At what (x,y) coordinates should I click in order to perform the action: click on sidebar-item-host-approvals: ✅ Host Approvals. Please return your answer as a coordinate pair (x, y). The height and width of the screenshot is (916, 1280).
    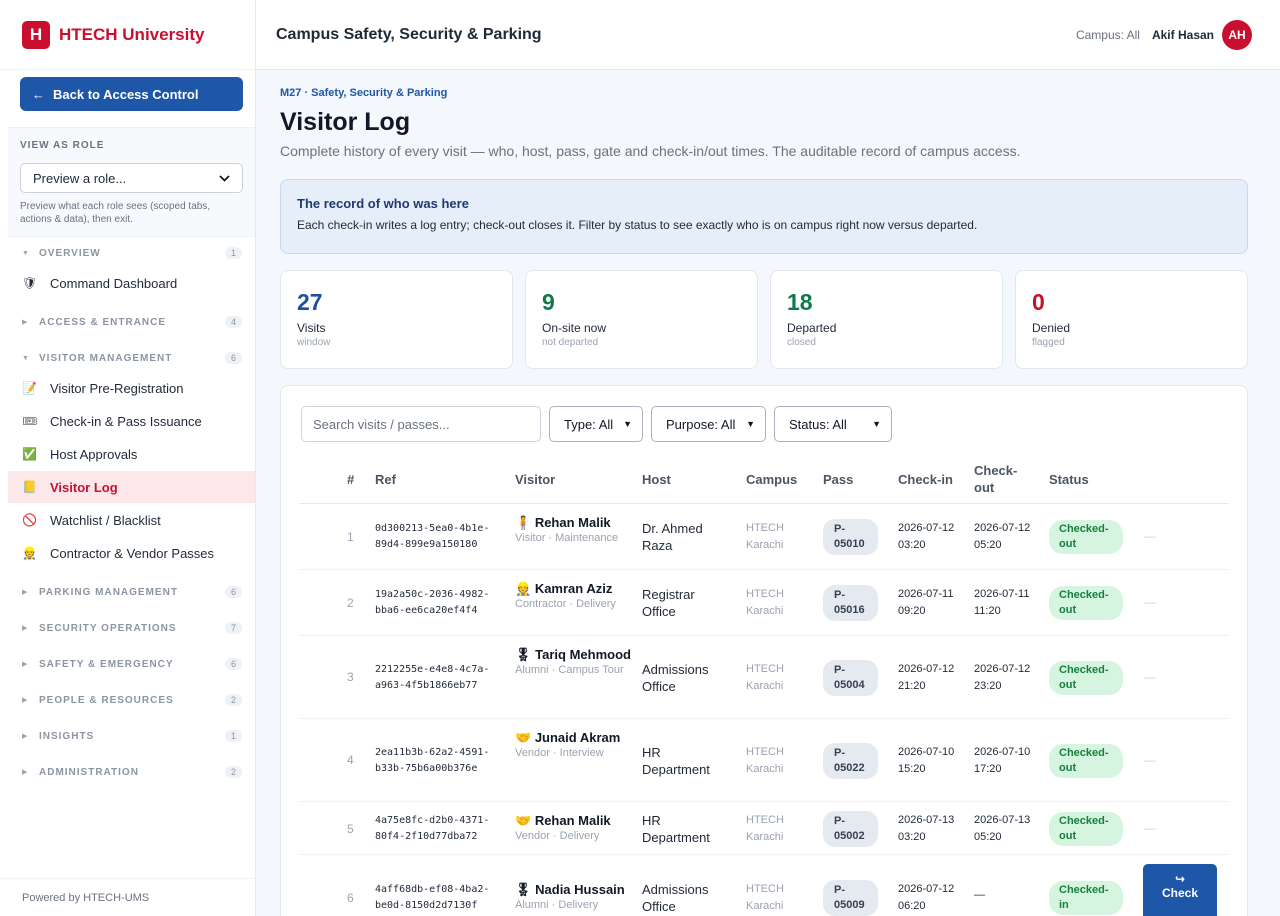
    Looking at the image, I should click on (131, 454).